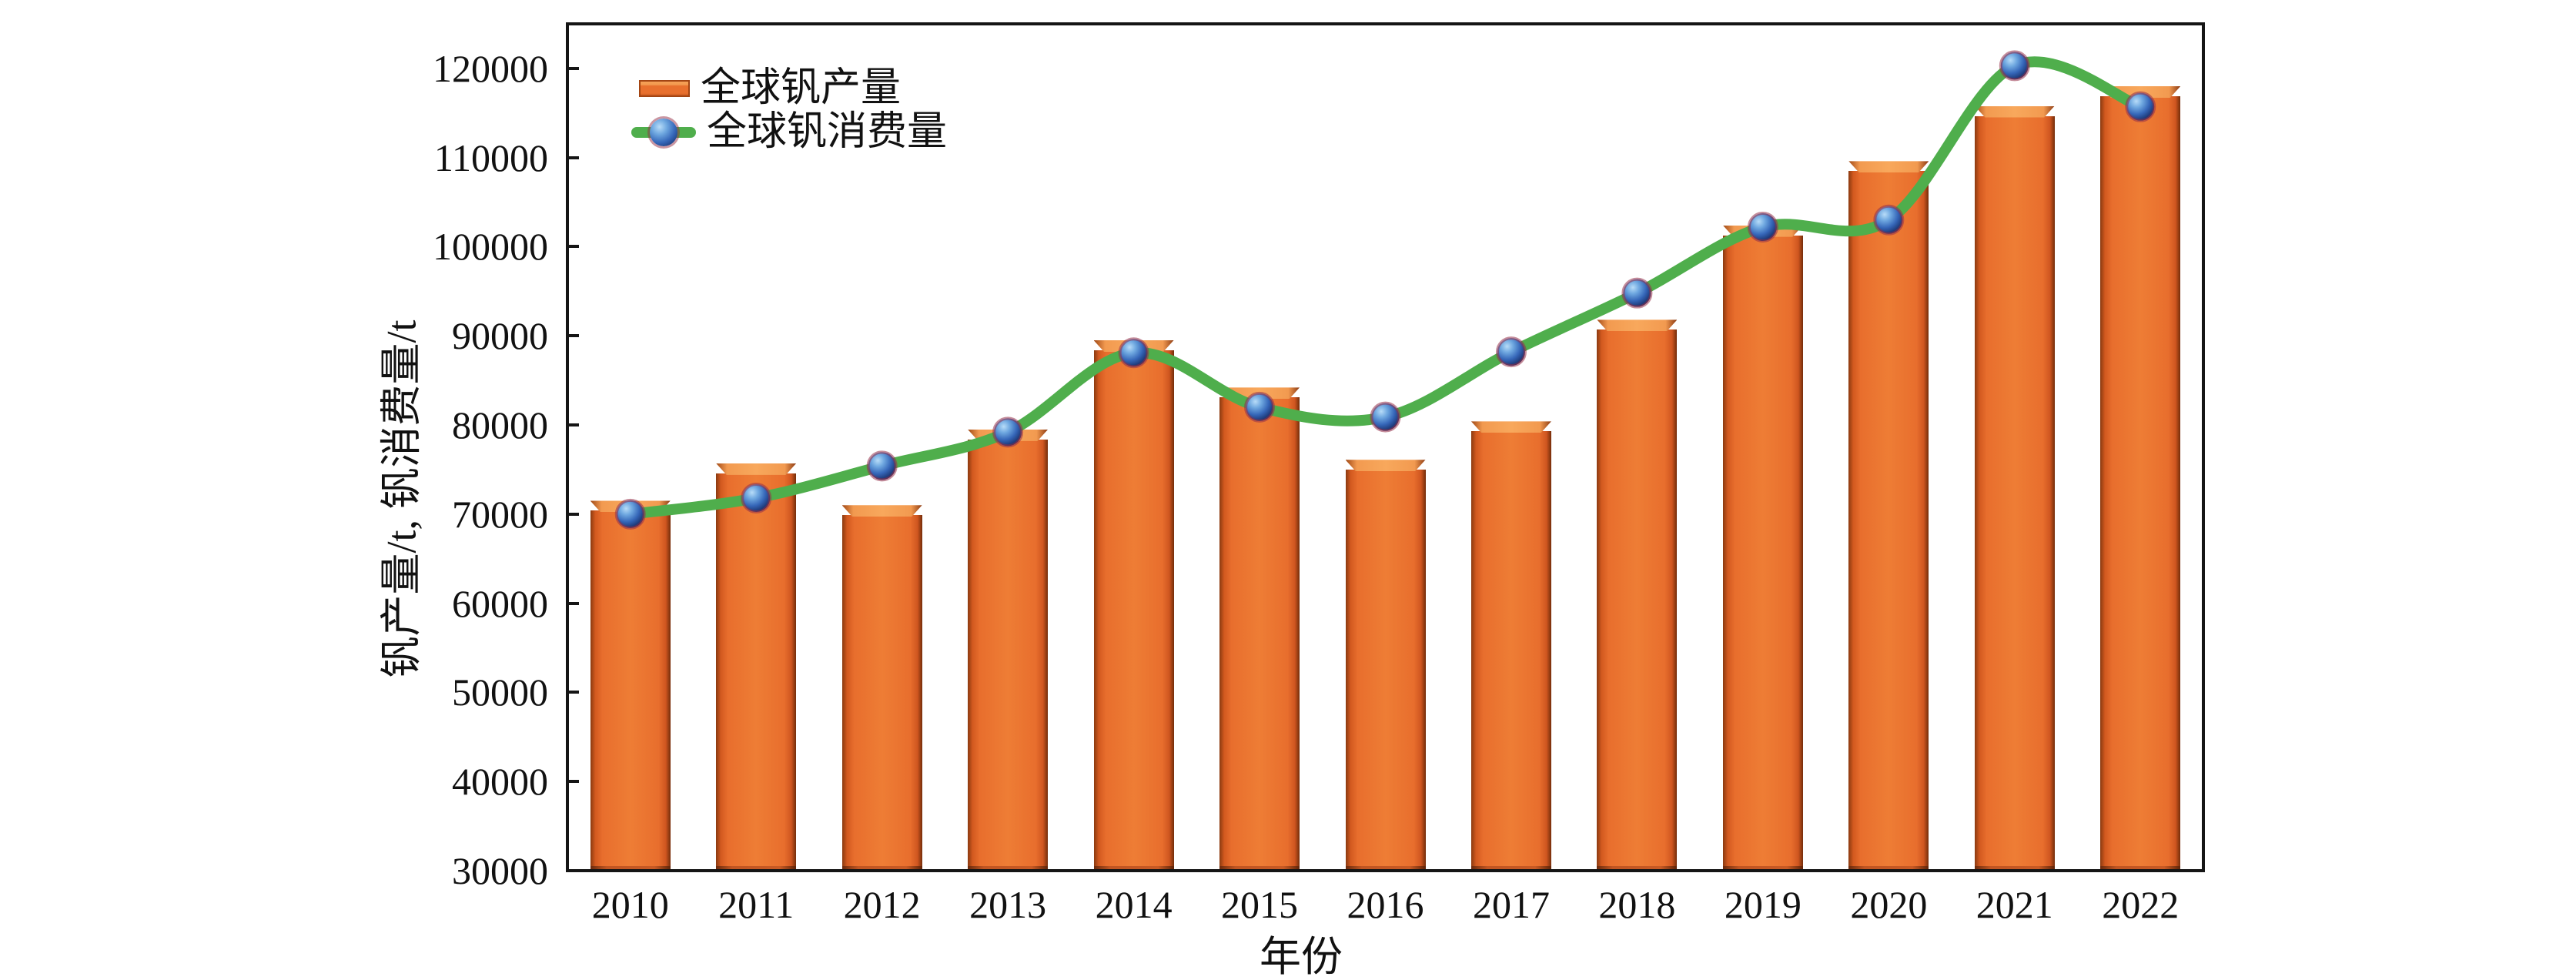 The width and height of the screenshot is (2576, 980). Describe the element at coordinates (500, 336) in the screenshot. I see `y-tick-label-90000: 90000` at that location.